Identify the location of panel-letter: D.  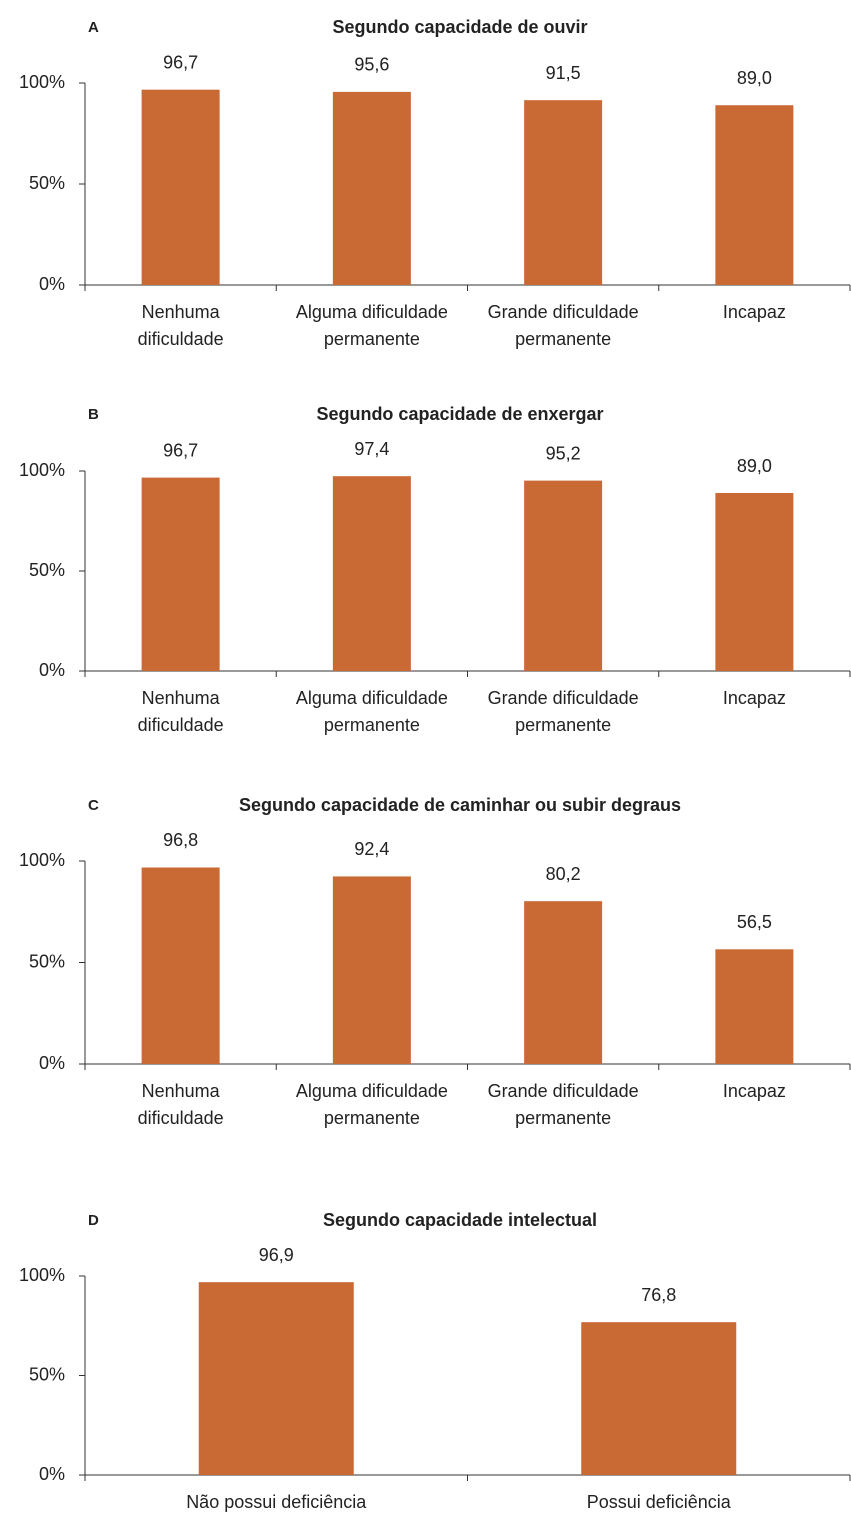
(93, 1220).